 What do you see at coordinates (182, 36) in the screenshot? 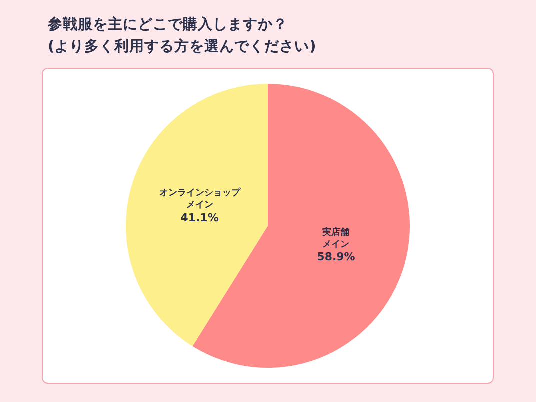
I see `chart-title: 参戦服を主にどこで購入しますか？ (より多く利用する方を選んでください)` at bounding box center [182, 36].